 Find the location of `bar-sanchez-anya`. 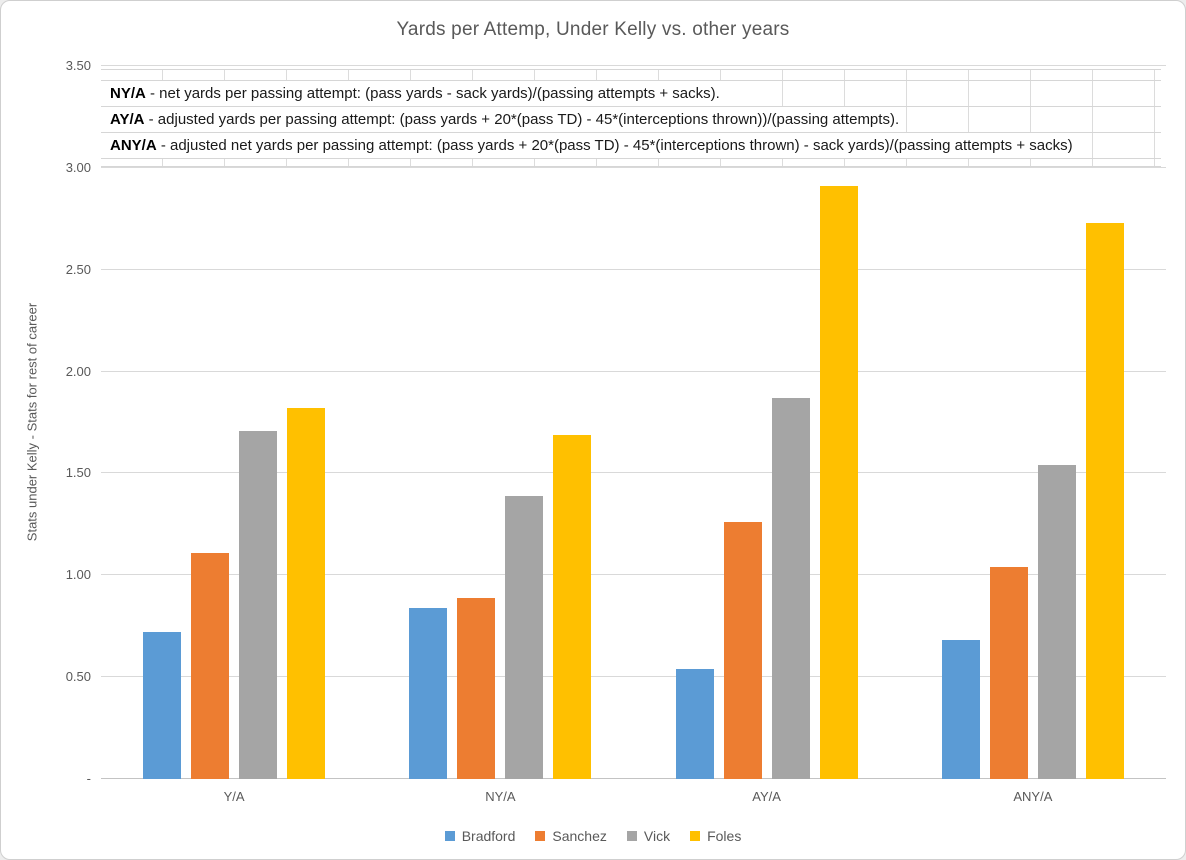

bar-sanchez-anya is located at coordinates (1008, 673).